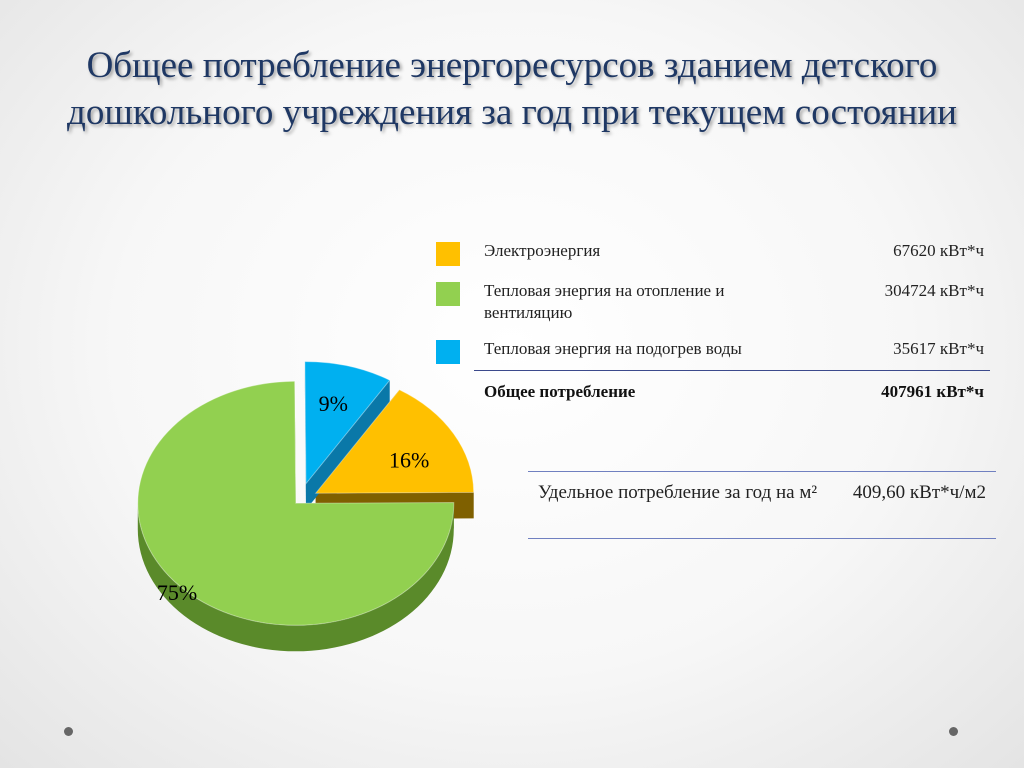  What do you see at coordinates (919, 492) in the screenshot?
I see `specific-consumption-value: 409,60 кВт*ч/м2` at bounding box center [919, 492].